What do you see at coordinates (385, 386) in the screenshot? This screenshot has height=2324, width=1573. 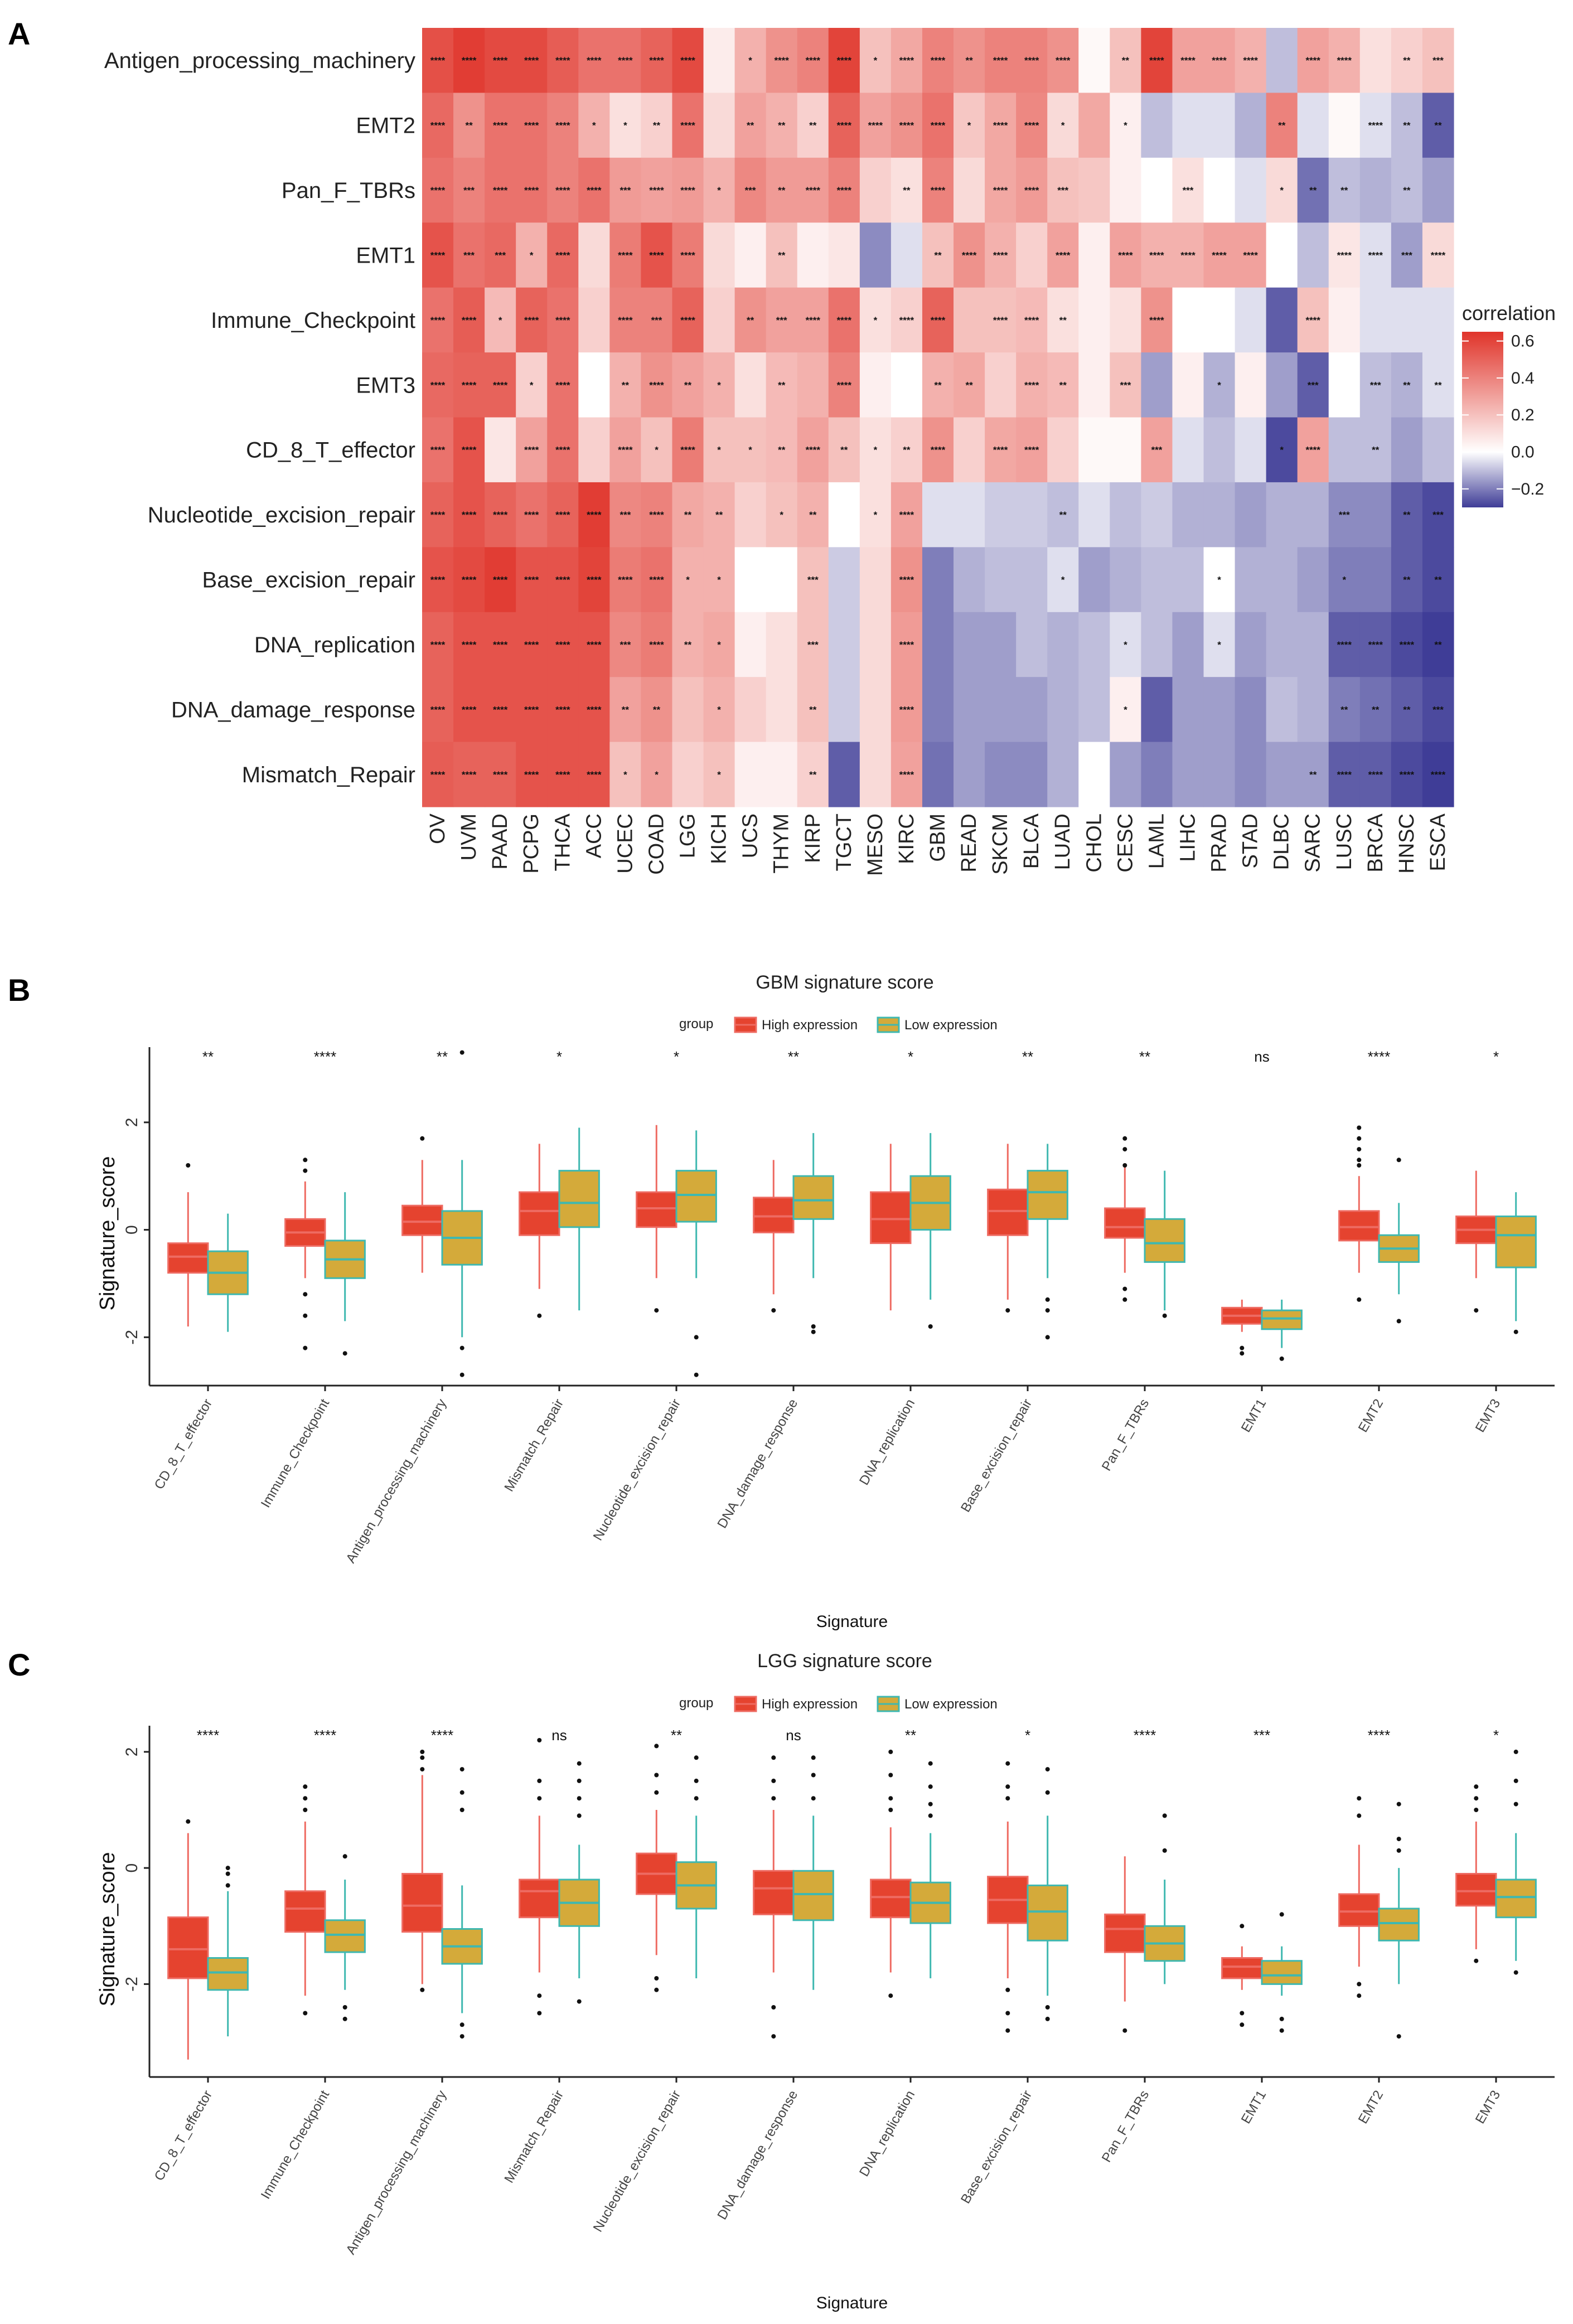 I see `heatmap-row-label: EMT3` at bounding box center [385, 386].